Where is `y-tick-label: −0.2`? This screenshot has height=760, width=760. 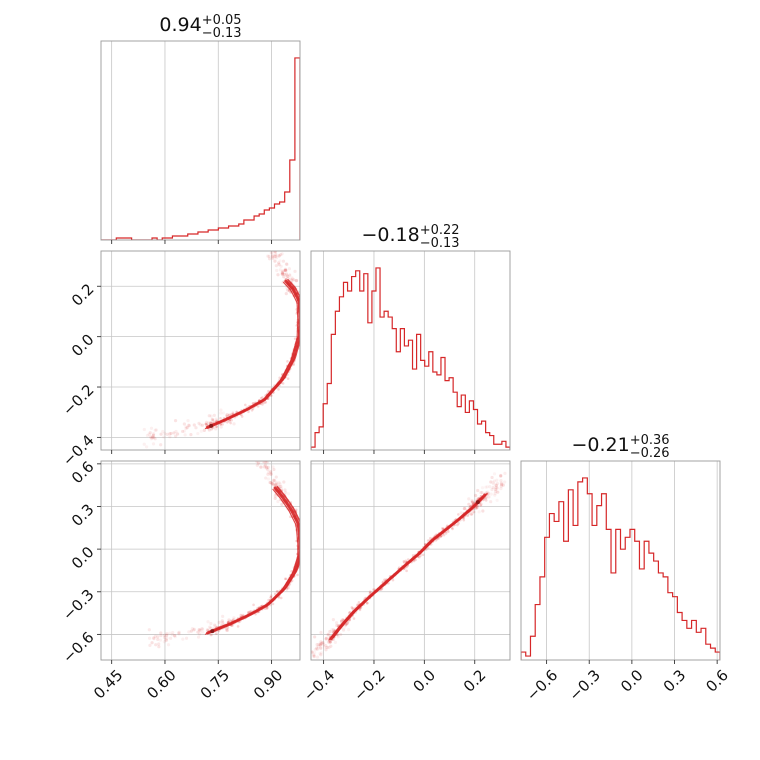
y-tick-label: −0.2 is located at coordinates (78, 400).